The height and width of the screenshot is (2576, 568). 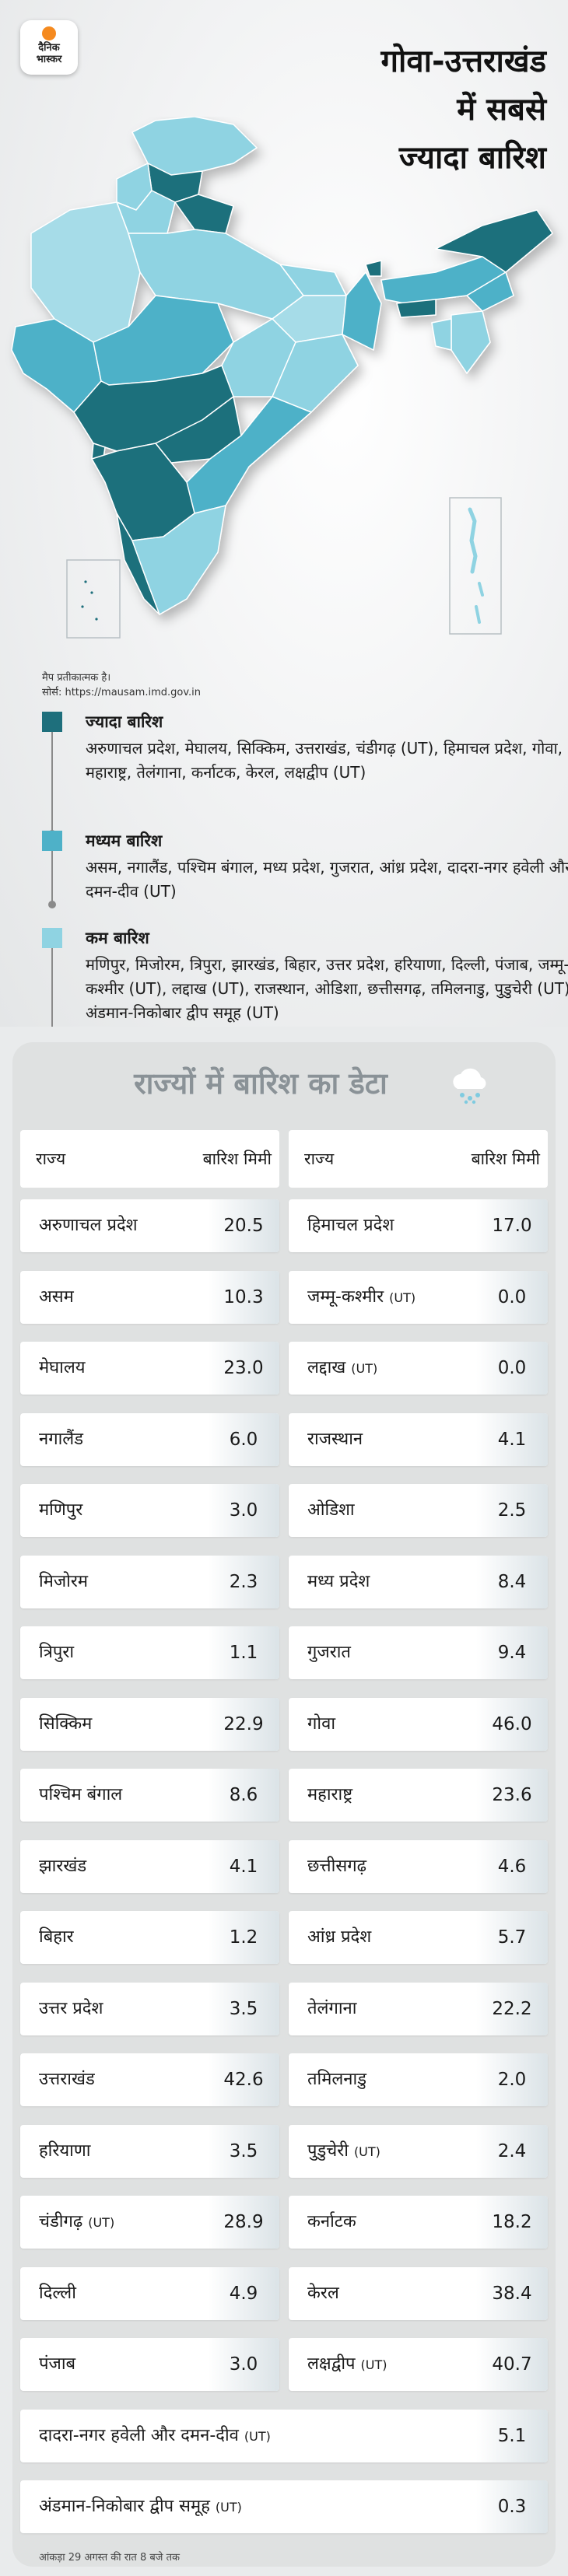 What do you see at coordinates (284, 2436) in the screenshot?
I see `table-row: दादरा-नगर हवेली और दमन-दीव (UT) 5.1` at bounding box center [284, 2436].